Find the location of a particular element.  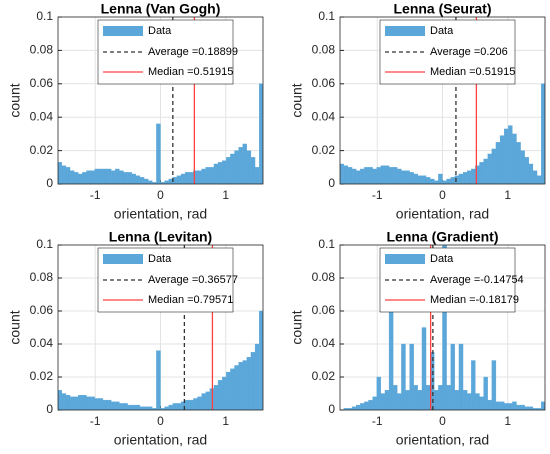

legend-label: Average =0.206 is located at coordinates (469, 52).